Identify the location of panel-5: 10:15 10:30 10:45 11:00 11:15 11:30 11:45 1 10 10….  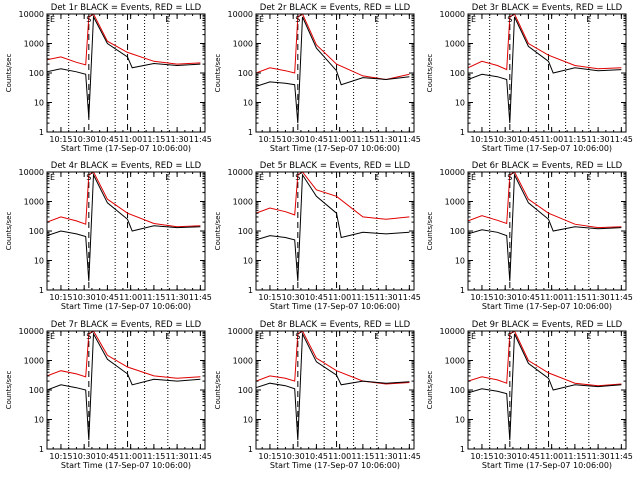
(317, 236).